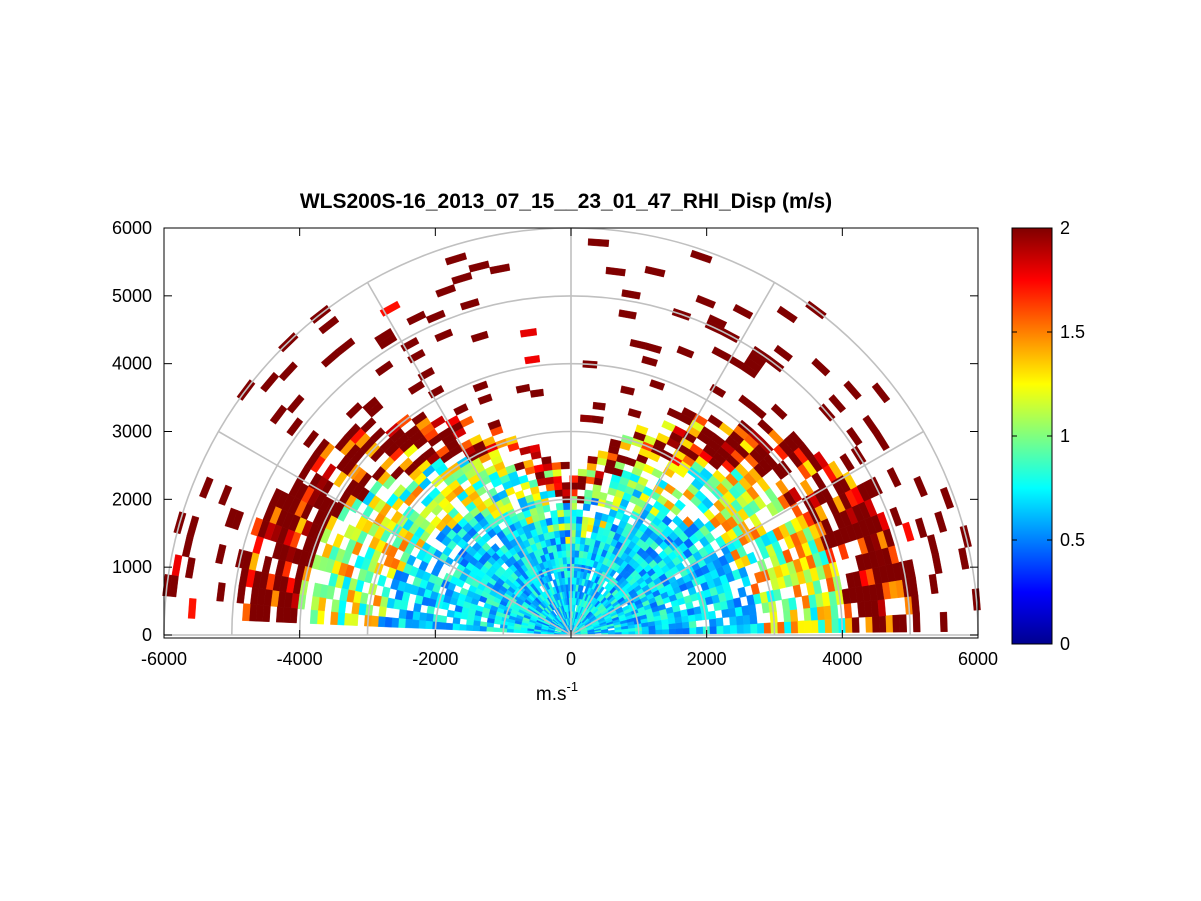 The height and width of the screenshot is (901, 1201). I want to click on y-tick-label-4: 4000, so click(132, 364).